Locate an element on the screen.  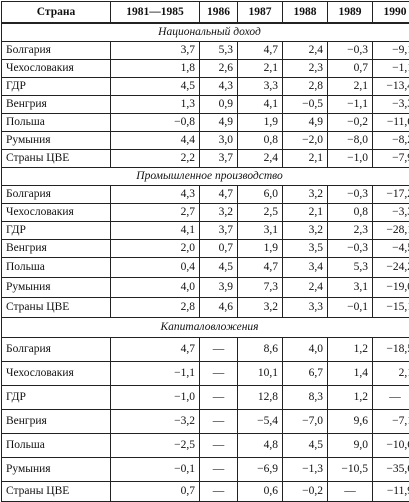
value-cell: 5,3 is located at coordinates (350, 268).